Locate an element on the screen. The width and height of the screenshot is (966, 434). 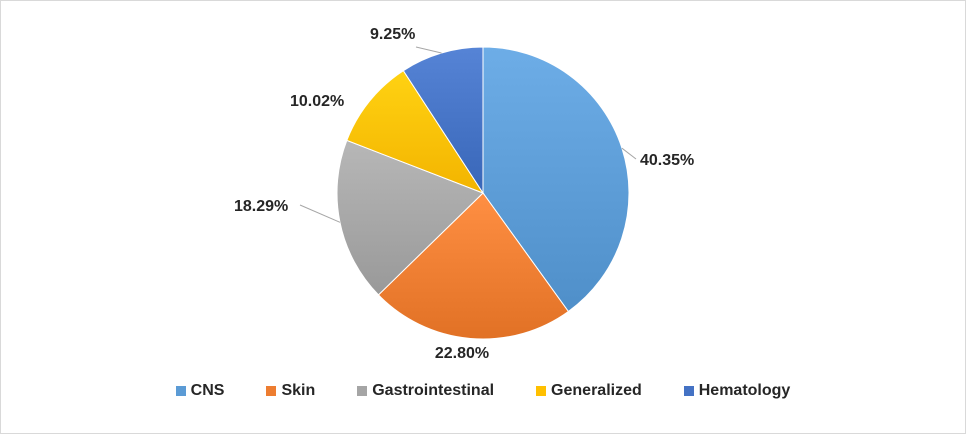
pie-slice-generalized is located at coordinates (415, 132).